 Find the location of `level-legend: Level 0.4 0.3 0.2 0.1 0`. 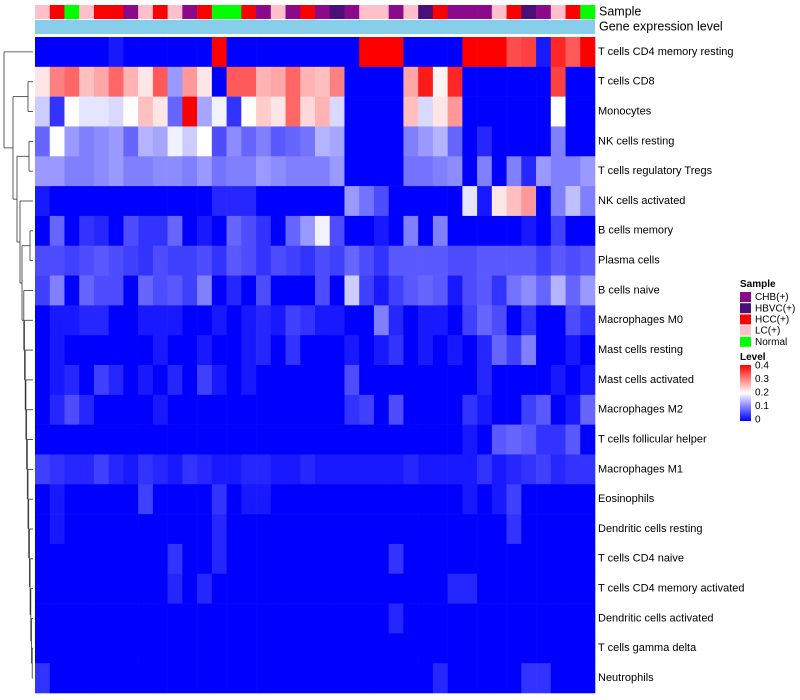

level-legend: Level 0.4 0.3 0.2 0.1 0 is located at coordinates (754, 389).